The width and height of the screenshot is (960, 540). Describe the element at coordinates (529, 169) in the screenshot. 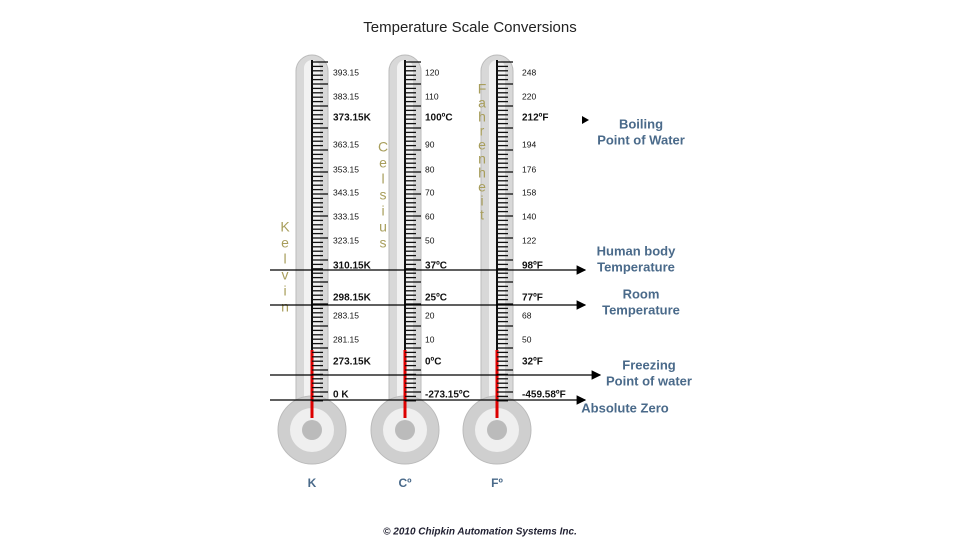

I see `scale-label: 176` at that location.